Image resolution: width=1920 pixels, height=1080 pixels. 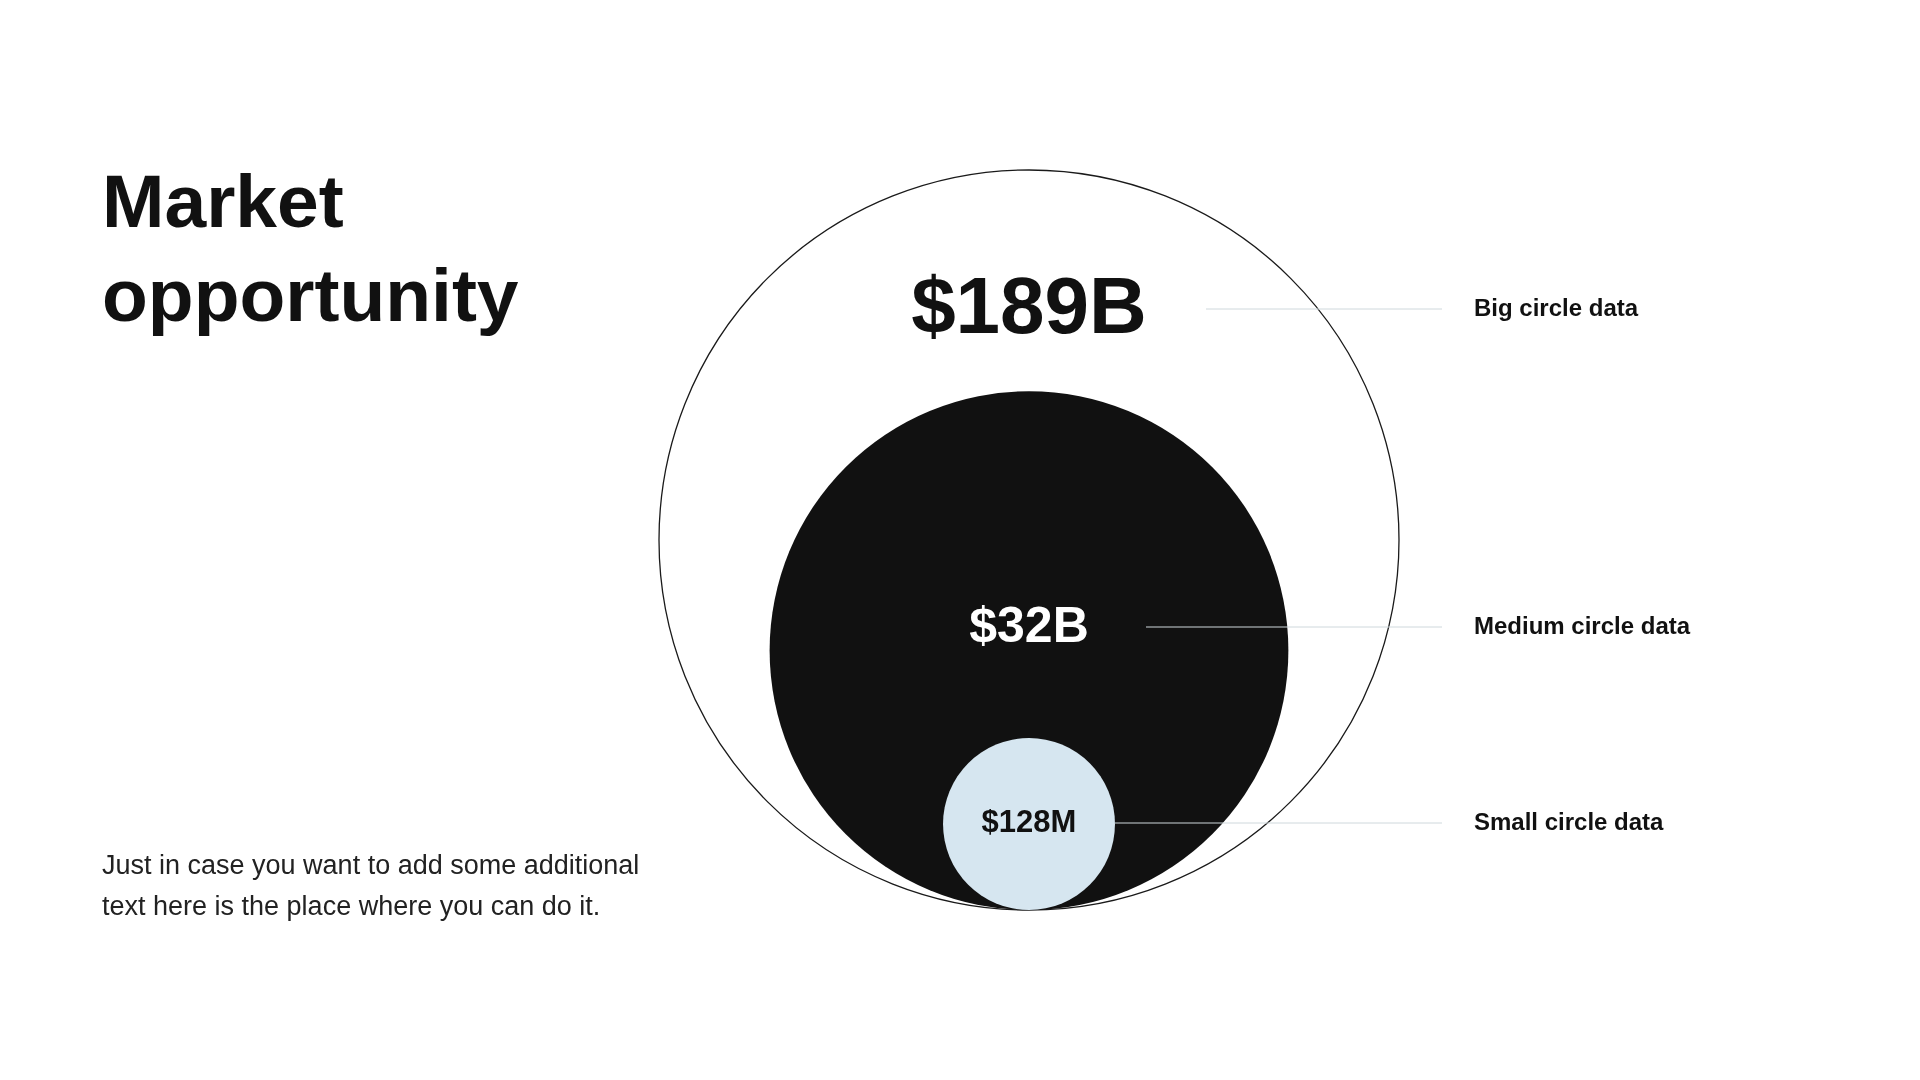 What do you see at coordinates (1569, 821) in the screenshot?
I see `category-label: Small circle data` at bounding box center [1569, 821].